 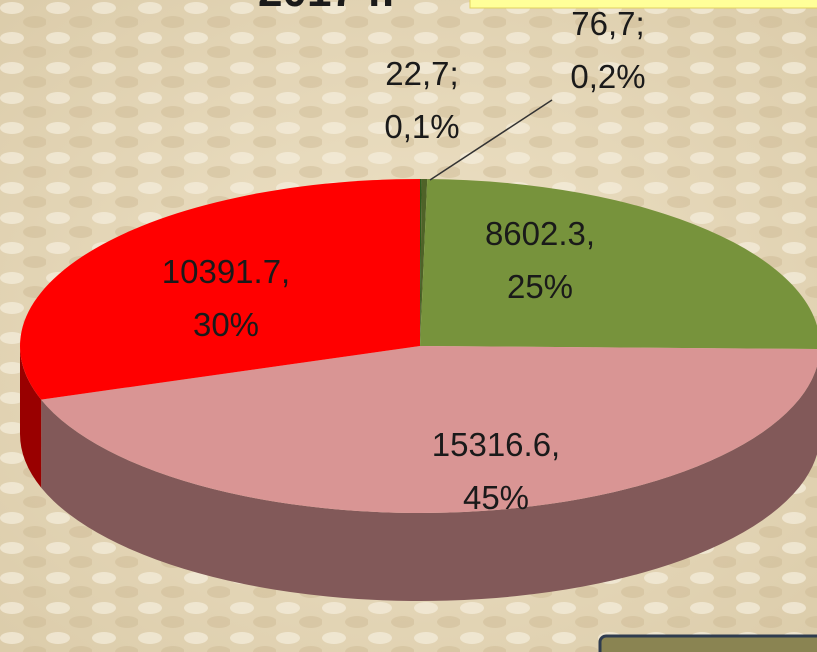 I want to click on data-label: 45%, so click(x=496, y=497).